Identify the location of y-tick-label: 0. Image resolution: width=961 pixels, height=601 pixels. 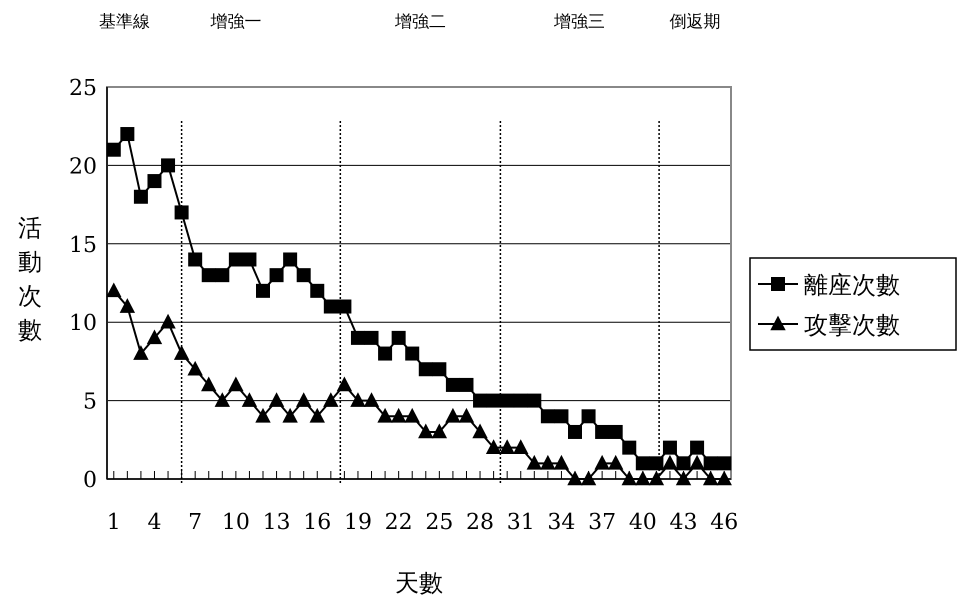
(90, 480).